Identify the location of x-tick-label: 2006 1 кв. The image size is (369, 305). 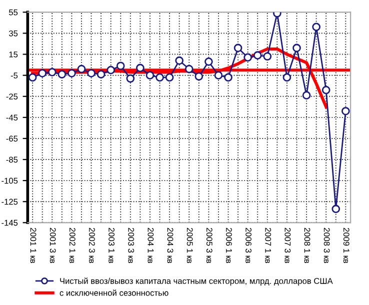
(229, 246).